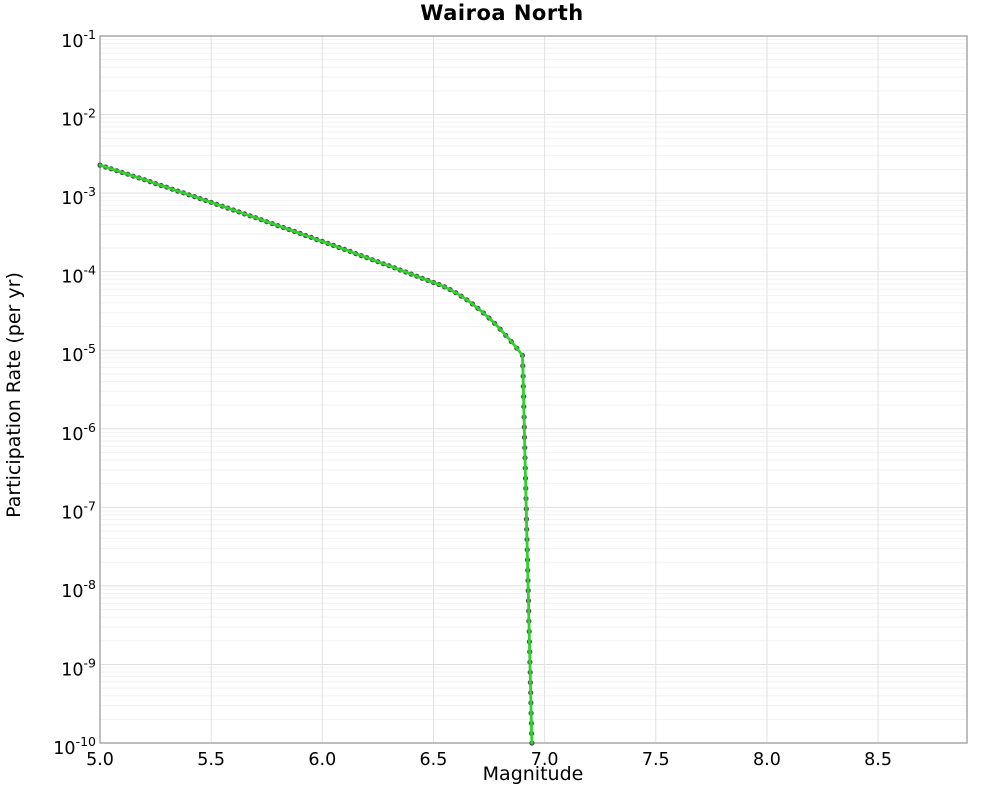  I want to click on y-tick-label: 10⁻⁶, so click(78, 432).